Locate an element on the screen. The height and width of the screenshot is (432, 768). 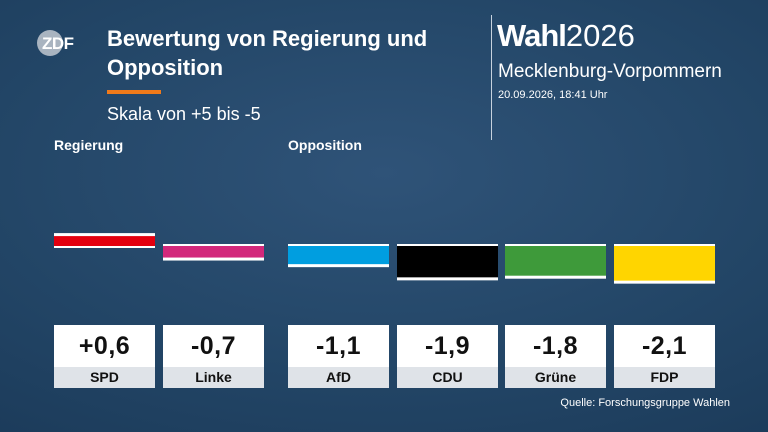
group-label-government: Regierung is located at coordinates (89, 145).